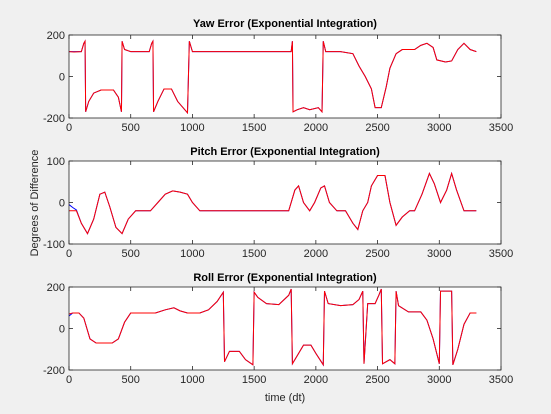  What do you see at coordinates (501, 380) in the screenshot?
I see `roll-x-tick-label: 3500` at bounding box center [501, 380].